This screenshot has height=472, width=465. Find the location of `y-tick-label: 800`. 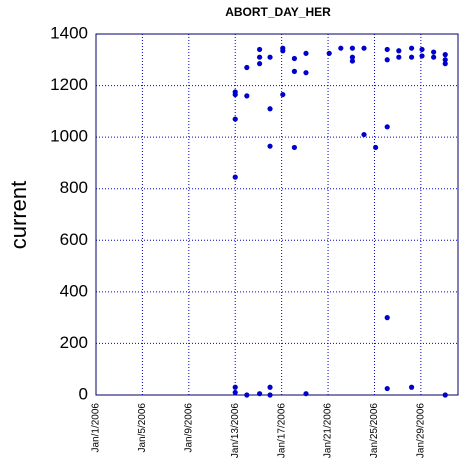

y-tick-label: 800 is located at coordinates (74, 187).